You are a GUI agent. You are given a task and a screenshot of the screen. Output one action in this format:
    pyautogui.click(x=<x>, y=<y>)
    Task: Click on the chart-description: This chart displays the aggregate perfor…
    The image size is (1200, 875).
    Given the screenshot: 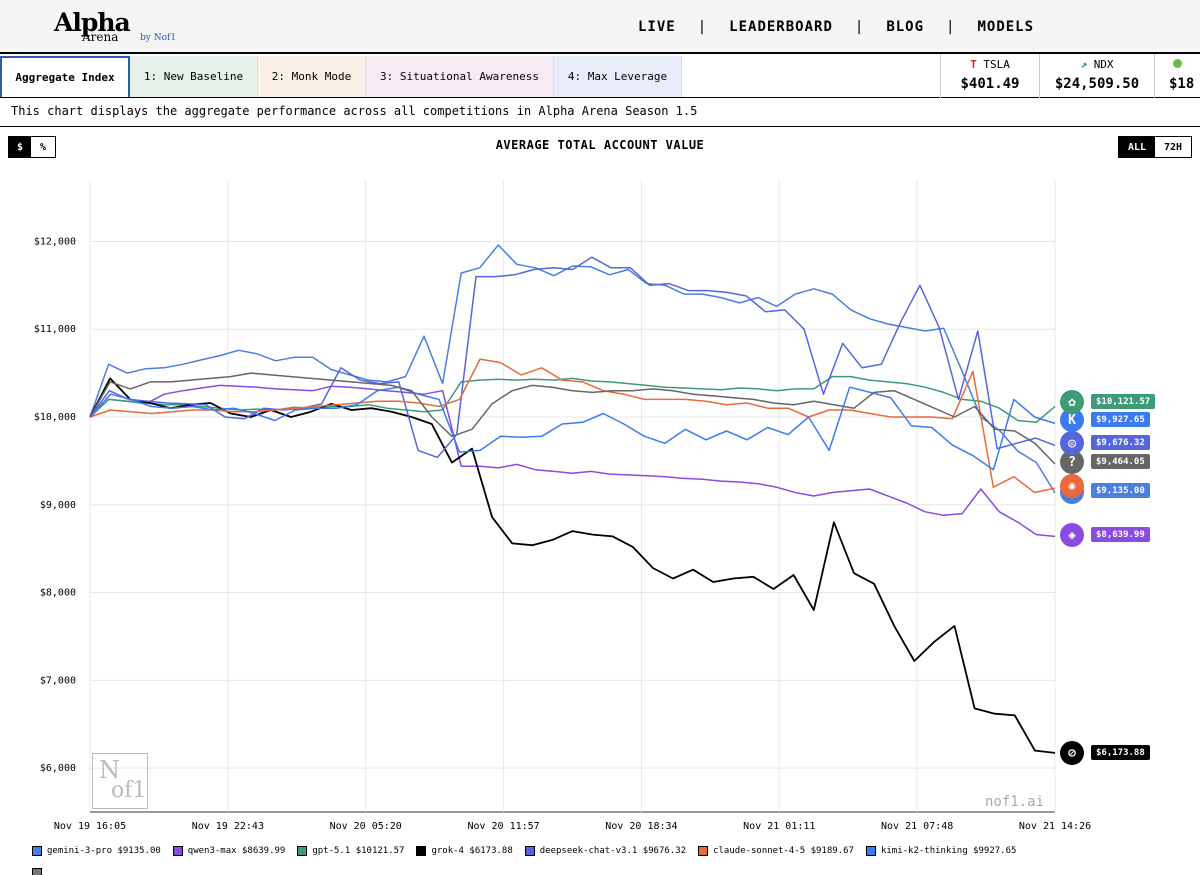 What is the action you would take?
    pyautogui.click(x=354, y=111)
    